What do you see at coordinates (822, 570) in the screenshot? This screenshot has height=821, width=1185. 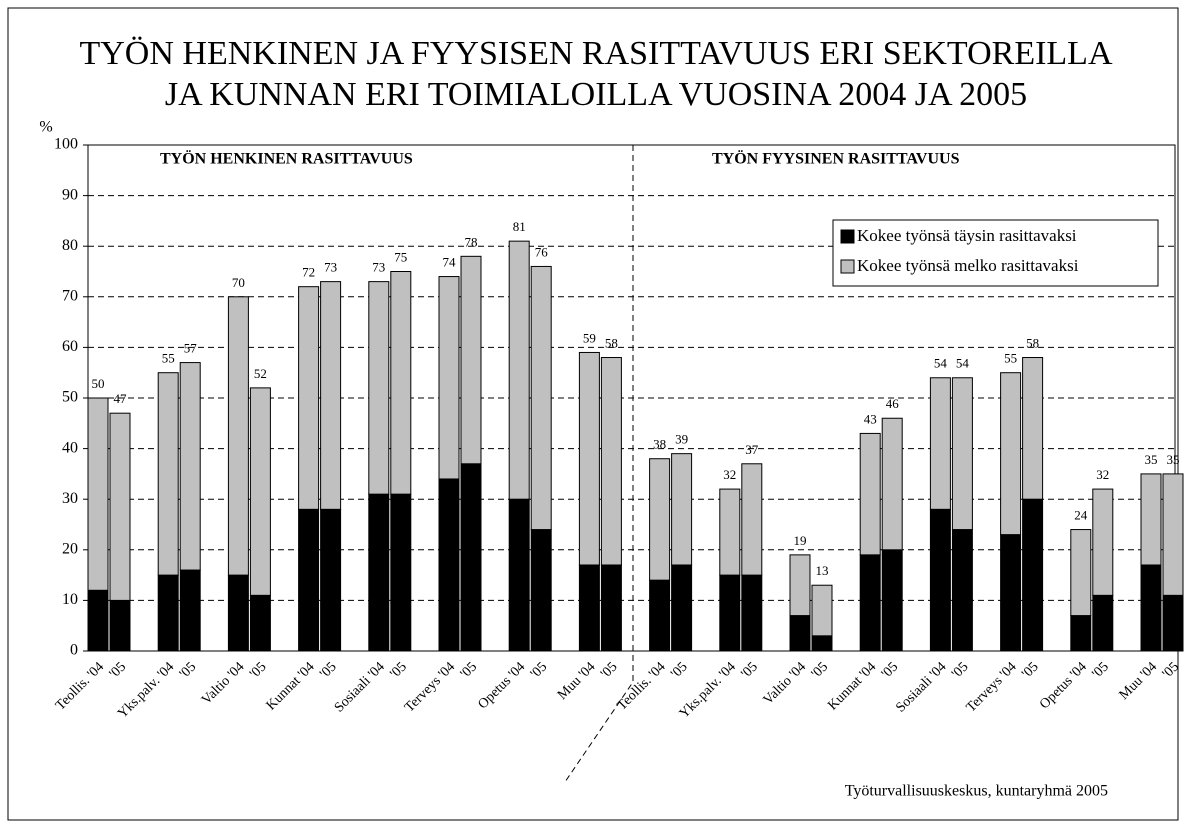 I see `data-label: 13` at bounding box center [822, 570].